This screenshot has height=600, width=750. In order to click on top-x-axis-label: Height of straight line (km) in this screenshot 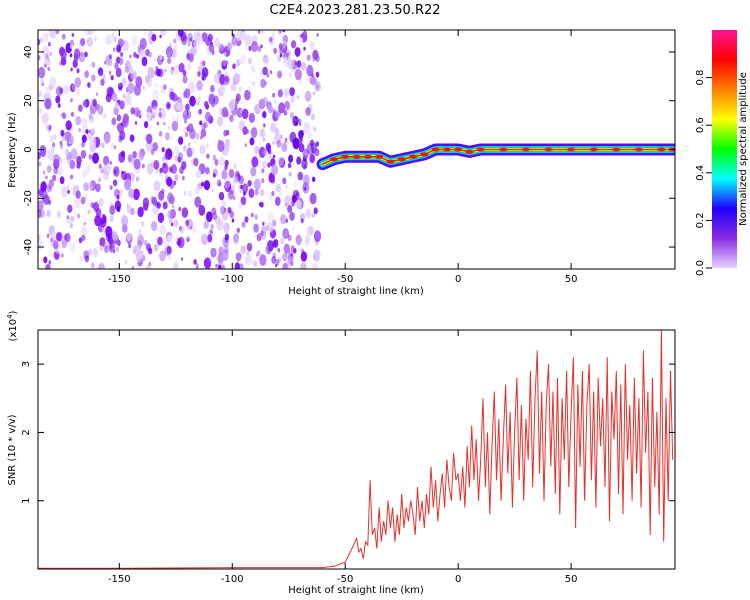, I will do `click(356, 291)`.